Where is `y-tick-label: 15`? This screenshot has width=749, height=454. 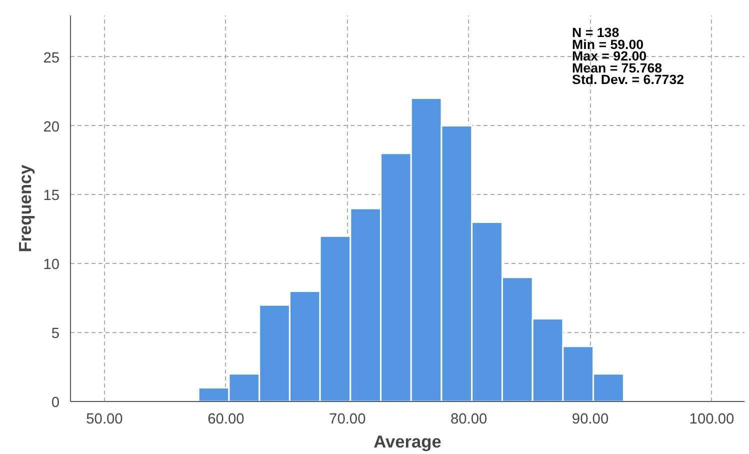
y-tick-label: 15 is located at coordinates (51, 196).